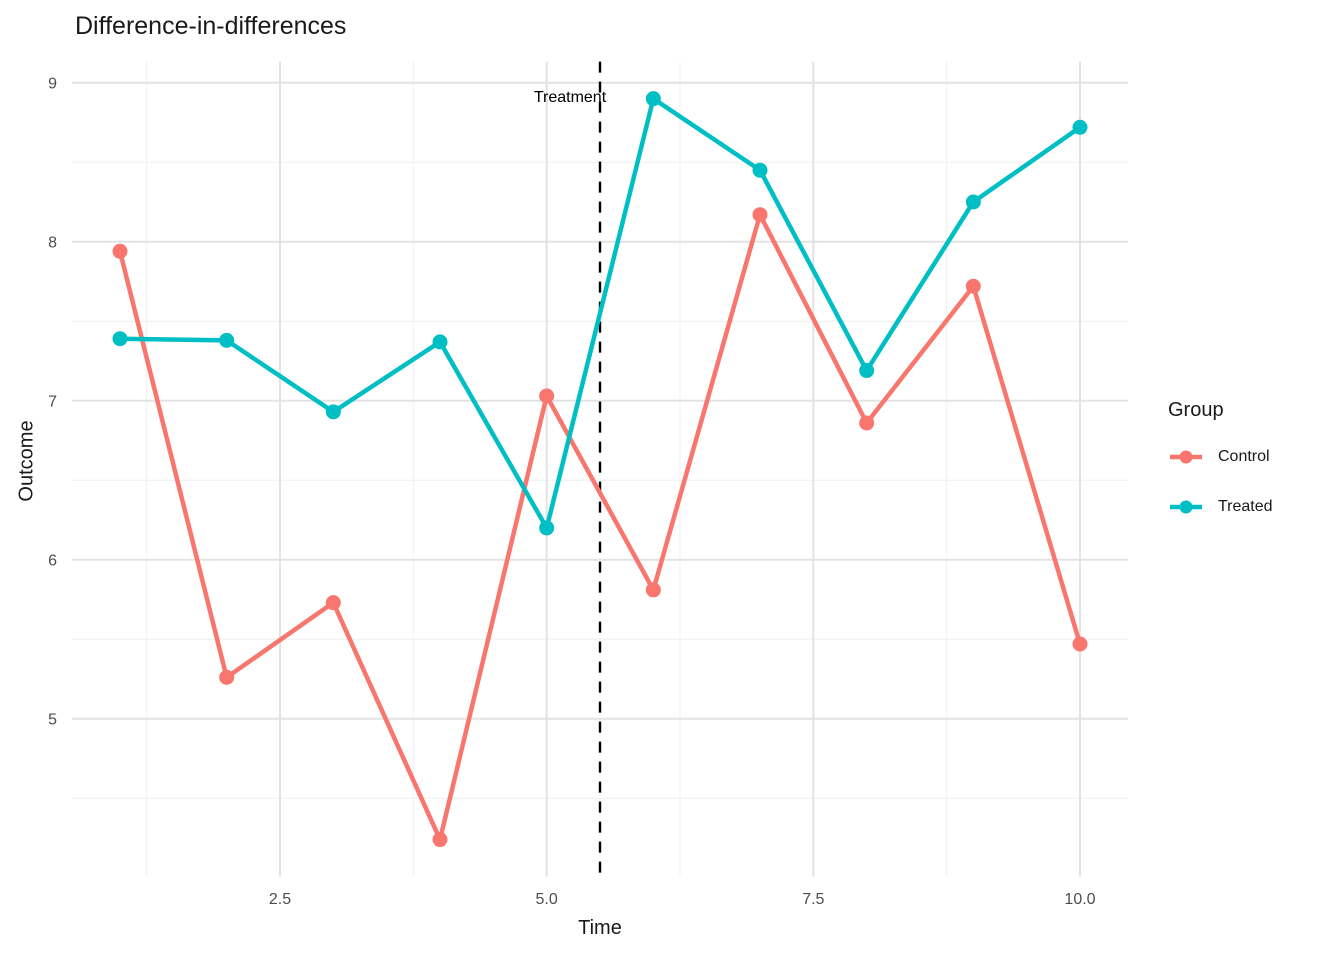 This screenshot has width=1344, height=960. I want to click on legend-label-treated: Treated, so click(1245, 506).